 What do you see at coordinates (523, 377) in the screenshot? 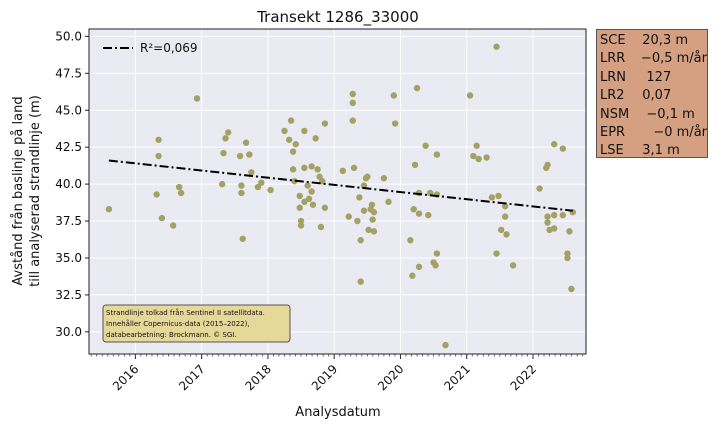
I see `x-tick-label: 2022` at bounding box center [523, 377].